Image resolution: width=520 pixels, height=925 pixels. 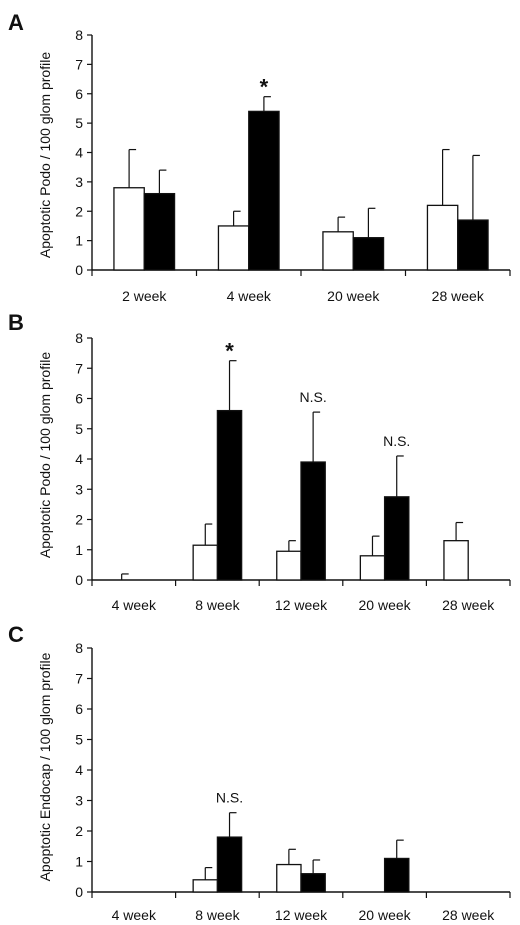 What do you see at coordinates (16, 634) in the screenshot?
I see `panel-letter: C` at bounding box center [16, 634].